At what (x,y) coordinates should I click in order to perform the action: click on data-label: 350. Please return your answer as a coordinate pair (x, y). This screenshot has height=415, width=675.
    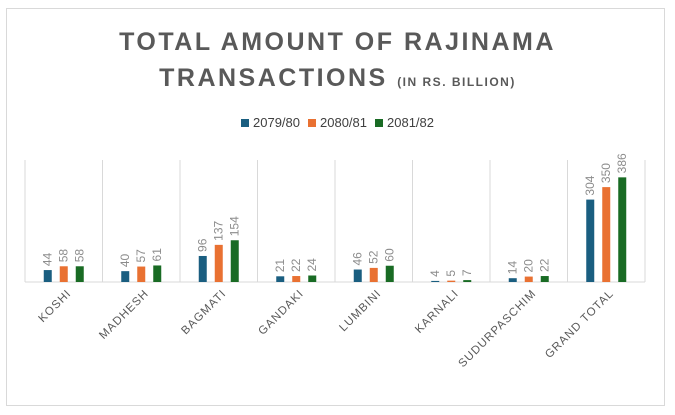
    Looking at the image, I should click on (606, 173).